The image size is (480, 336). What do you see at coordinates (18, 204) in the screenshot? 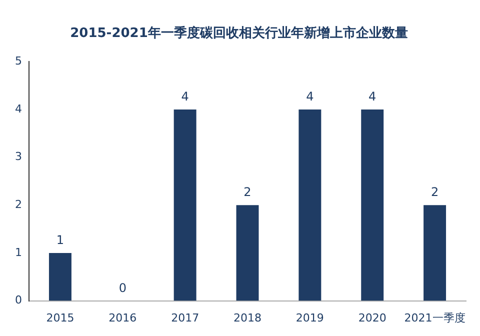
I see `y-tick-label: 2` at bounding box center [18, 204].